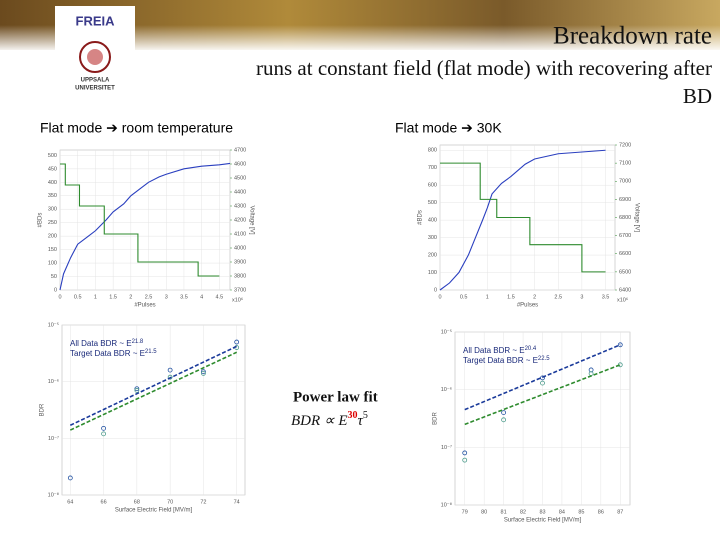 Image resolution: width=720 pixels, height=540 pixels. What do you see at coordinates (542, 512) in the screenshot?
I see `x-tick-label: 83` at bounding box center [542, 512].